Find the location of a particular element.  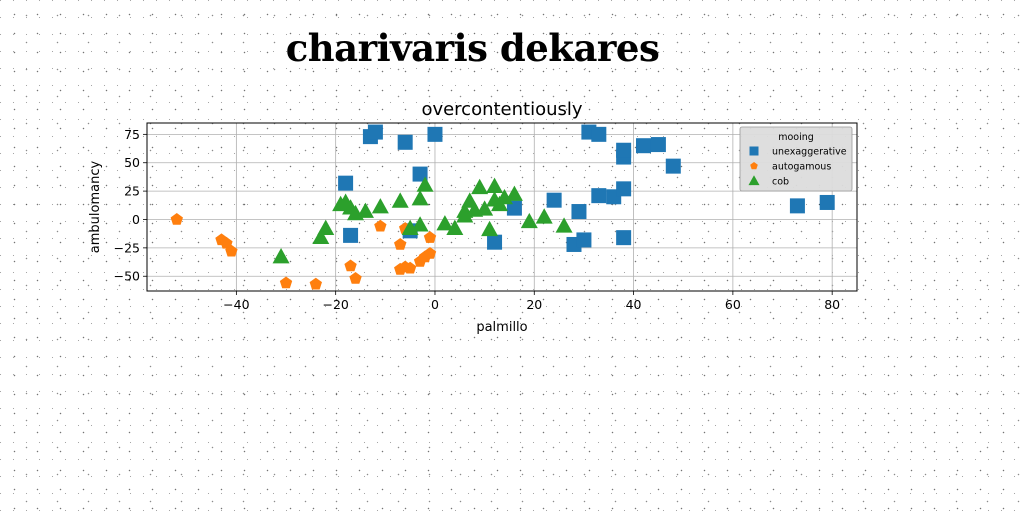

x-tick-label: 60 is located at coordinates (733, 304).